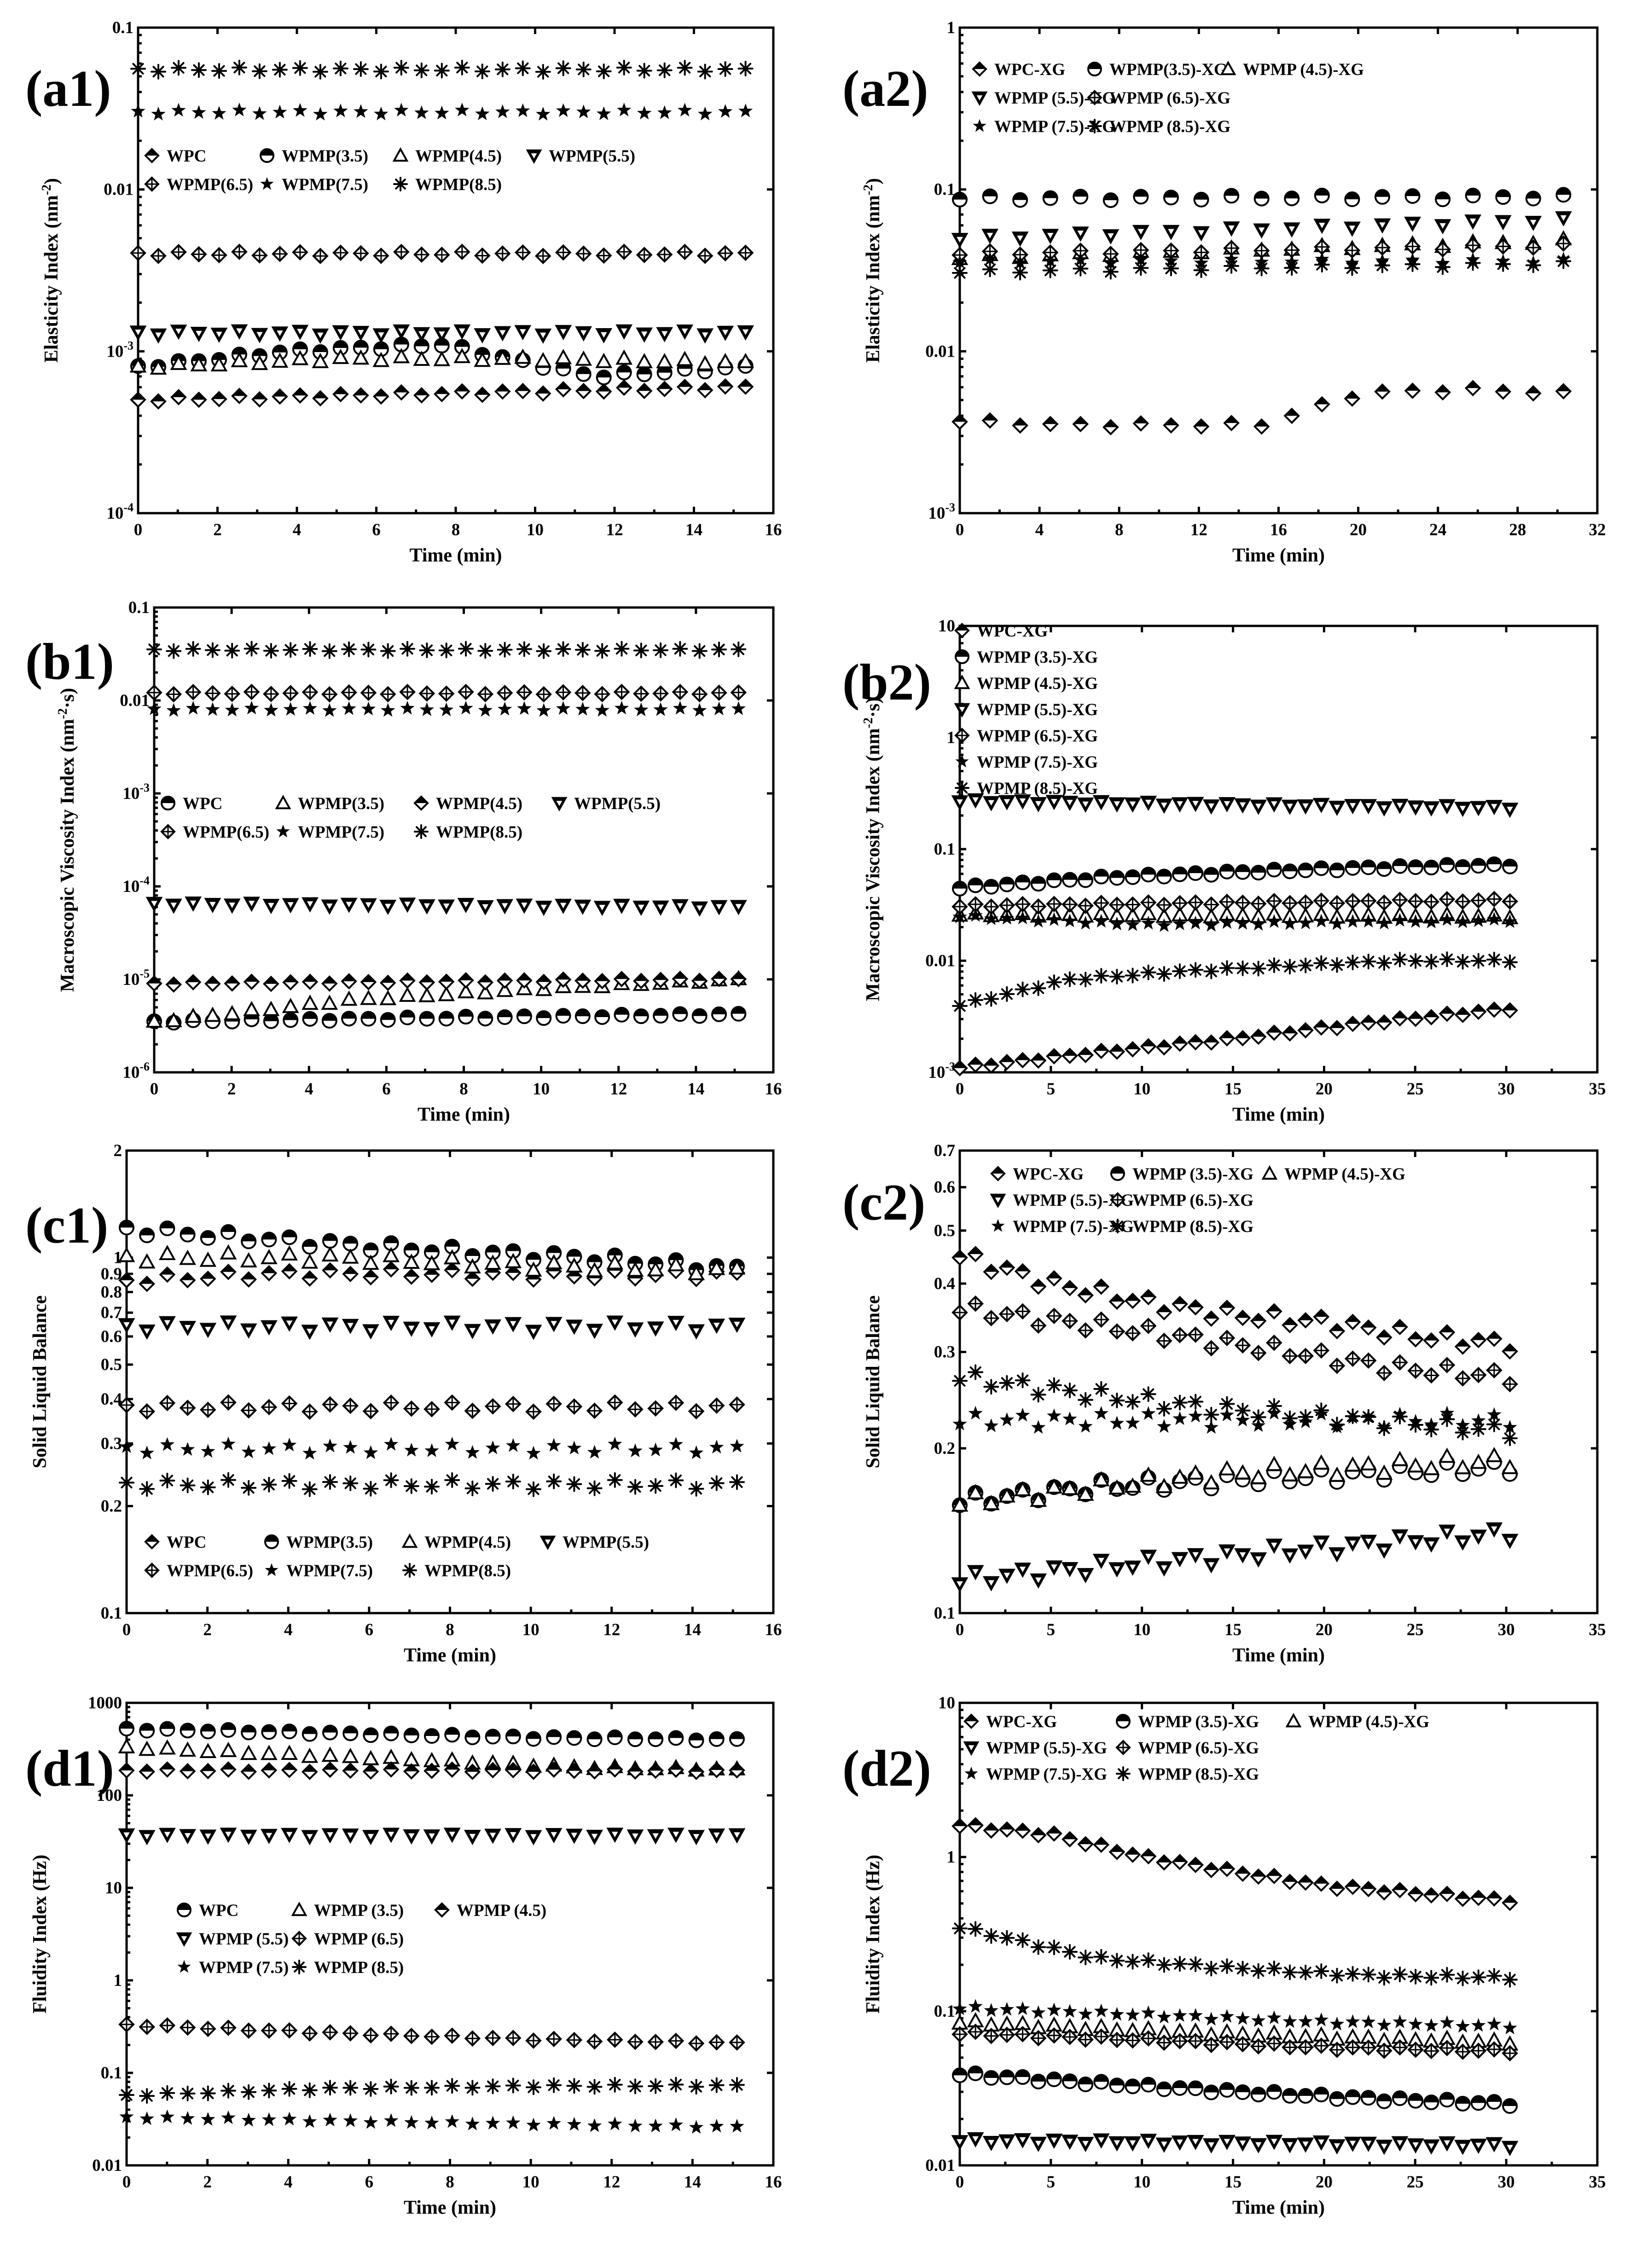 This screenshot has height=2268, width=1630. I want to click on x-tick-label: 6, so click(387, 1089).